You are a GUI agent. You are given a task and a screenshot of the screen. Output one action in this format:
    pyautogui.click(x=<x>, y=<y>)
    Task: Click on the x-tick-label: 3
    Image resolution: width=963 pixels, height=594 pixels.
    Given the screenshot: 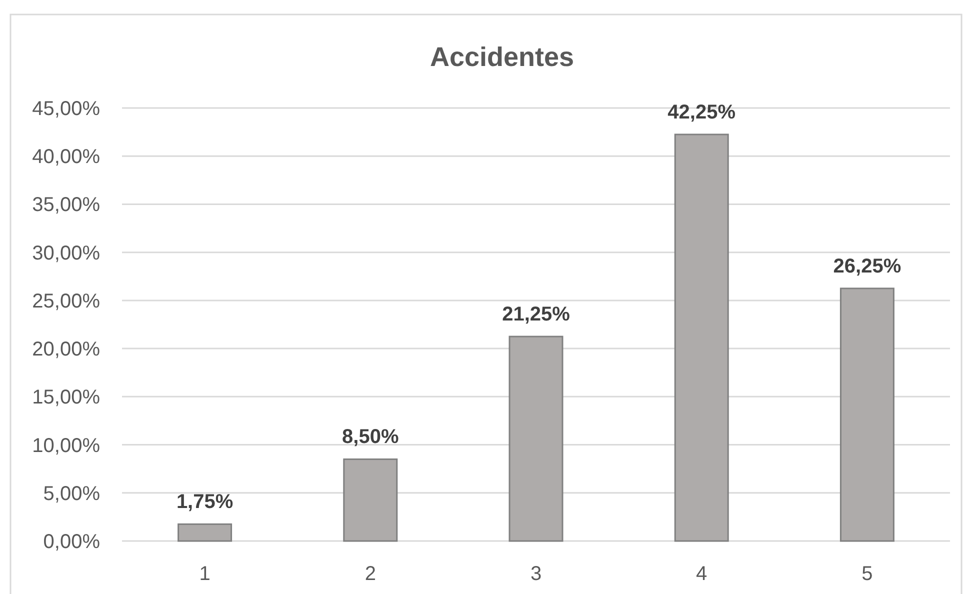 What is the action you would take?
    pyautogui.click(x=536, y=574)
    